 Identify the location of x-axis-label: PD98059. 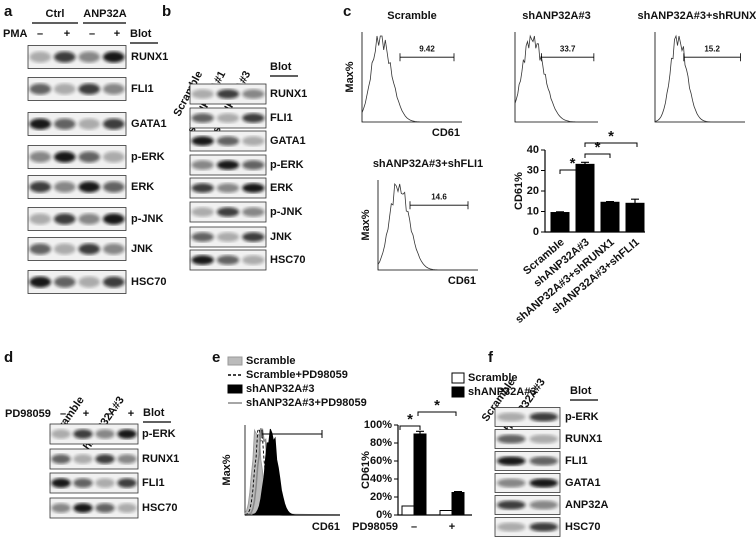
(375, 527).